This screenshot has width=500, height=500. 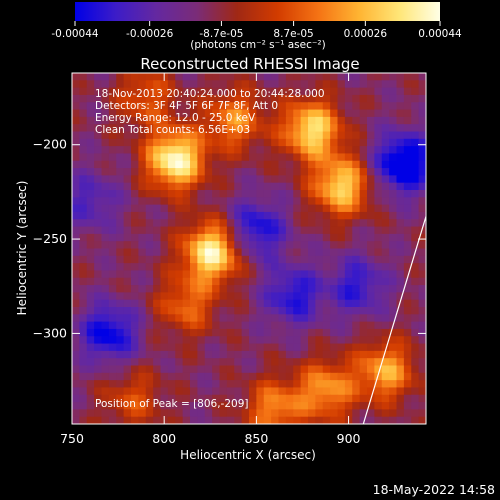 What do you see at coordinates (164, 438) in the screenshot?
I see `x-tick-label: 800` at bounding box center [164, 438].